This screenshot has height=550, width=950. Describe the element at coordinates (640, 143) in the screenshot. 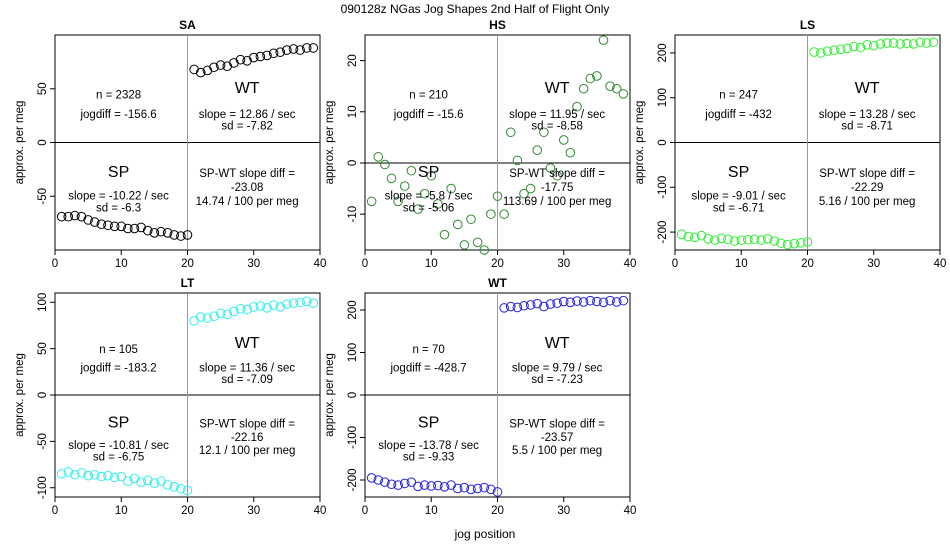

I see `y-axis-label: approx. per meg` at that location.